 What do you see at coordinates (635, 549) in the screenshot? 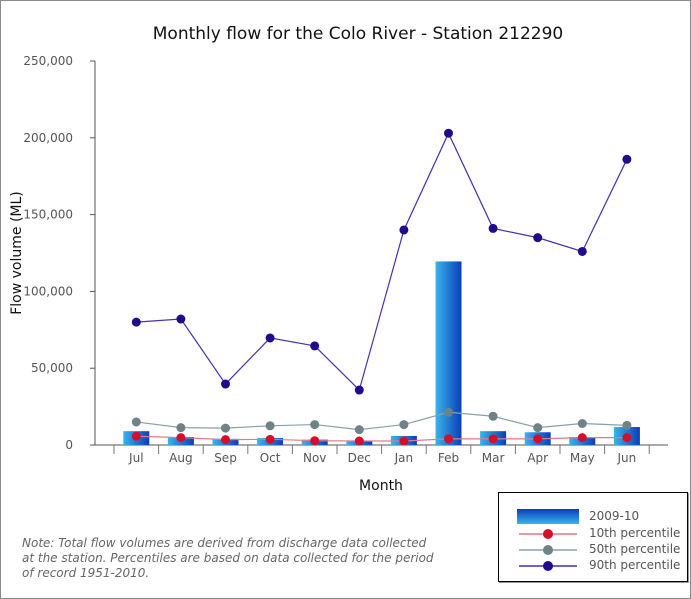
I see `legend-label: 50th percentile` at bounding box center [635, 549].